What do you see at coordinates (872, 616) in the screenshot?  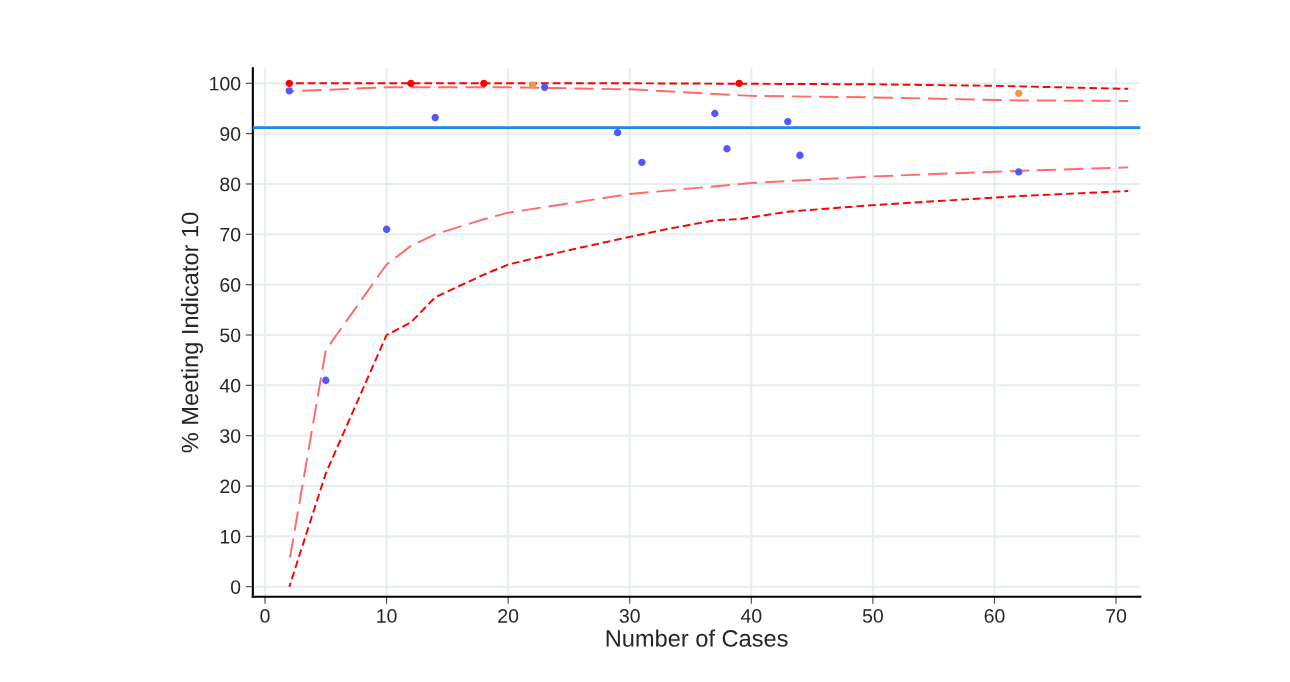 I see `x-tick-label: 50` at bounding box center [872, 616].